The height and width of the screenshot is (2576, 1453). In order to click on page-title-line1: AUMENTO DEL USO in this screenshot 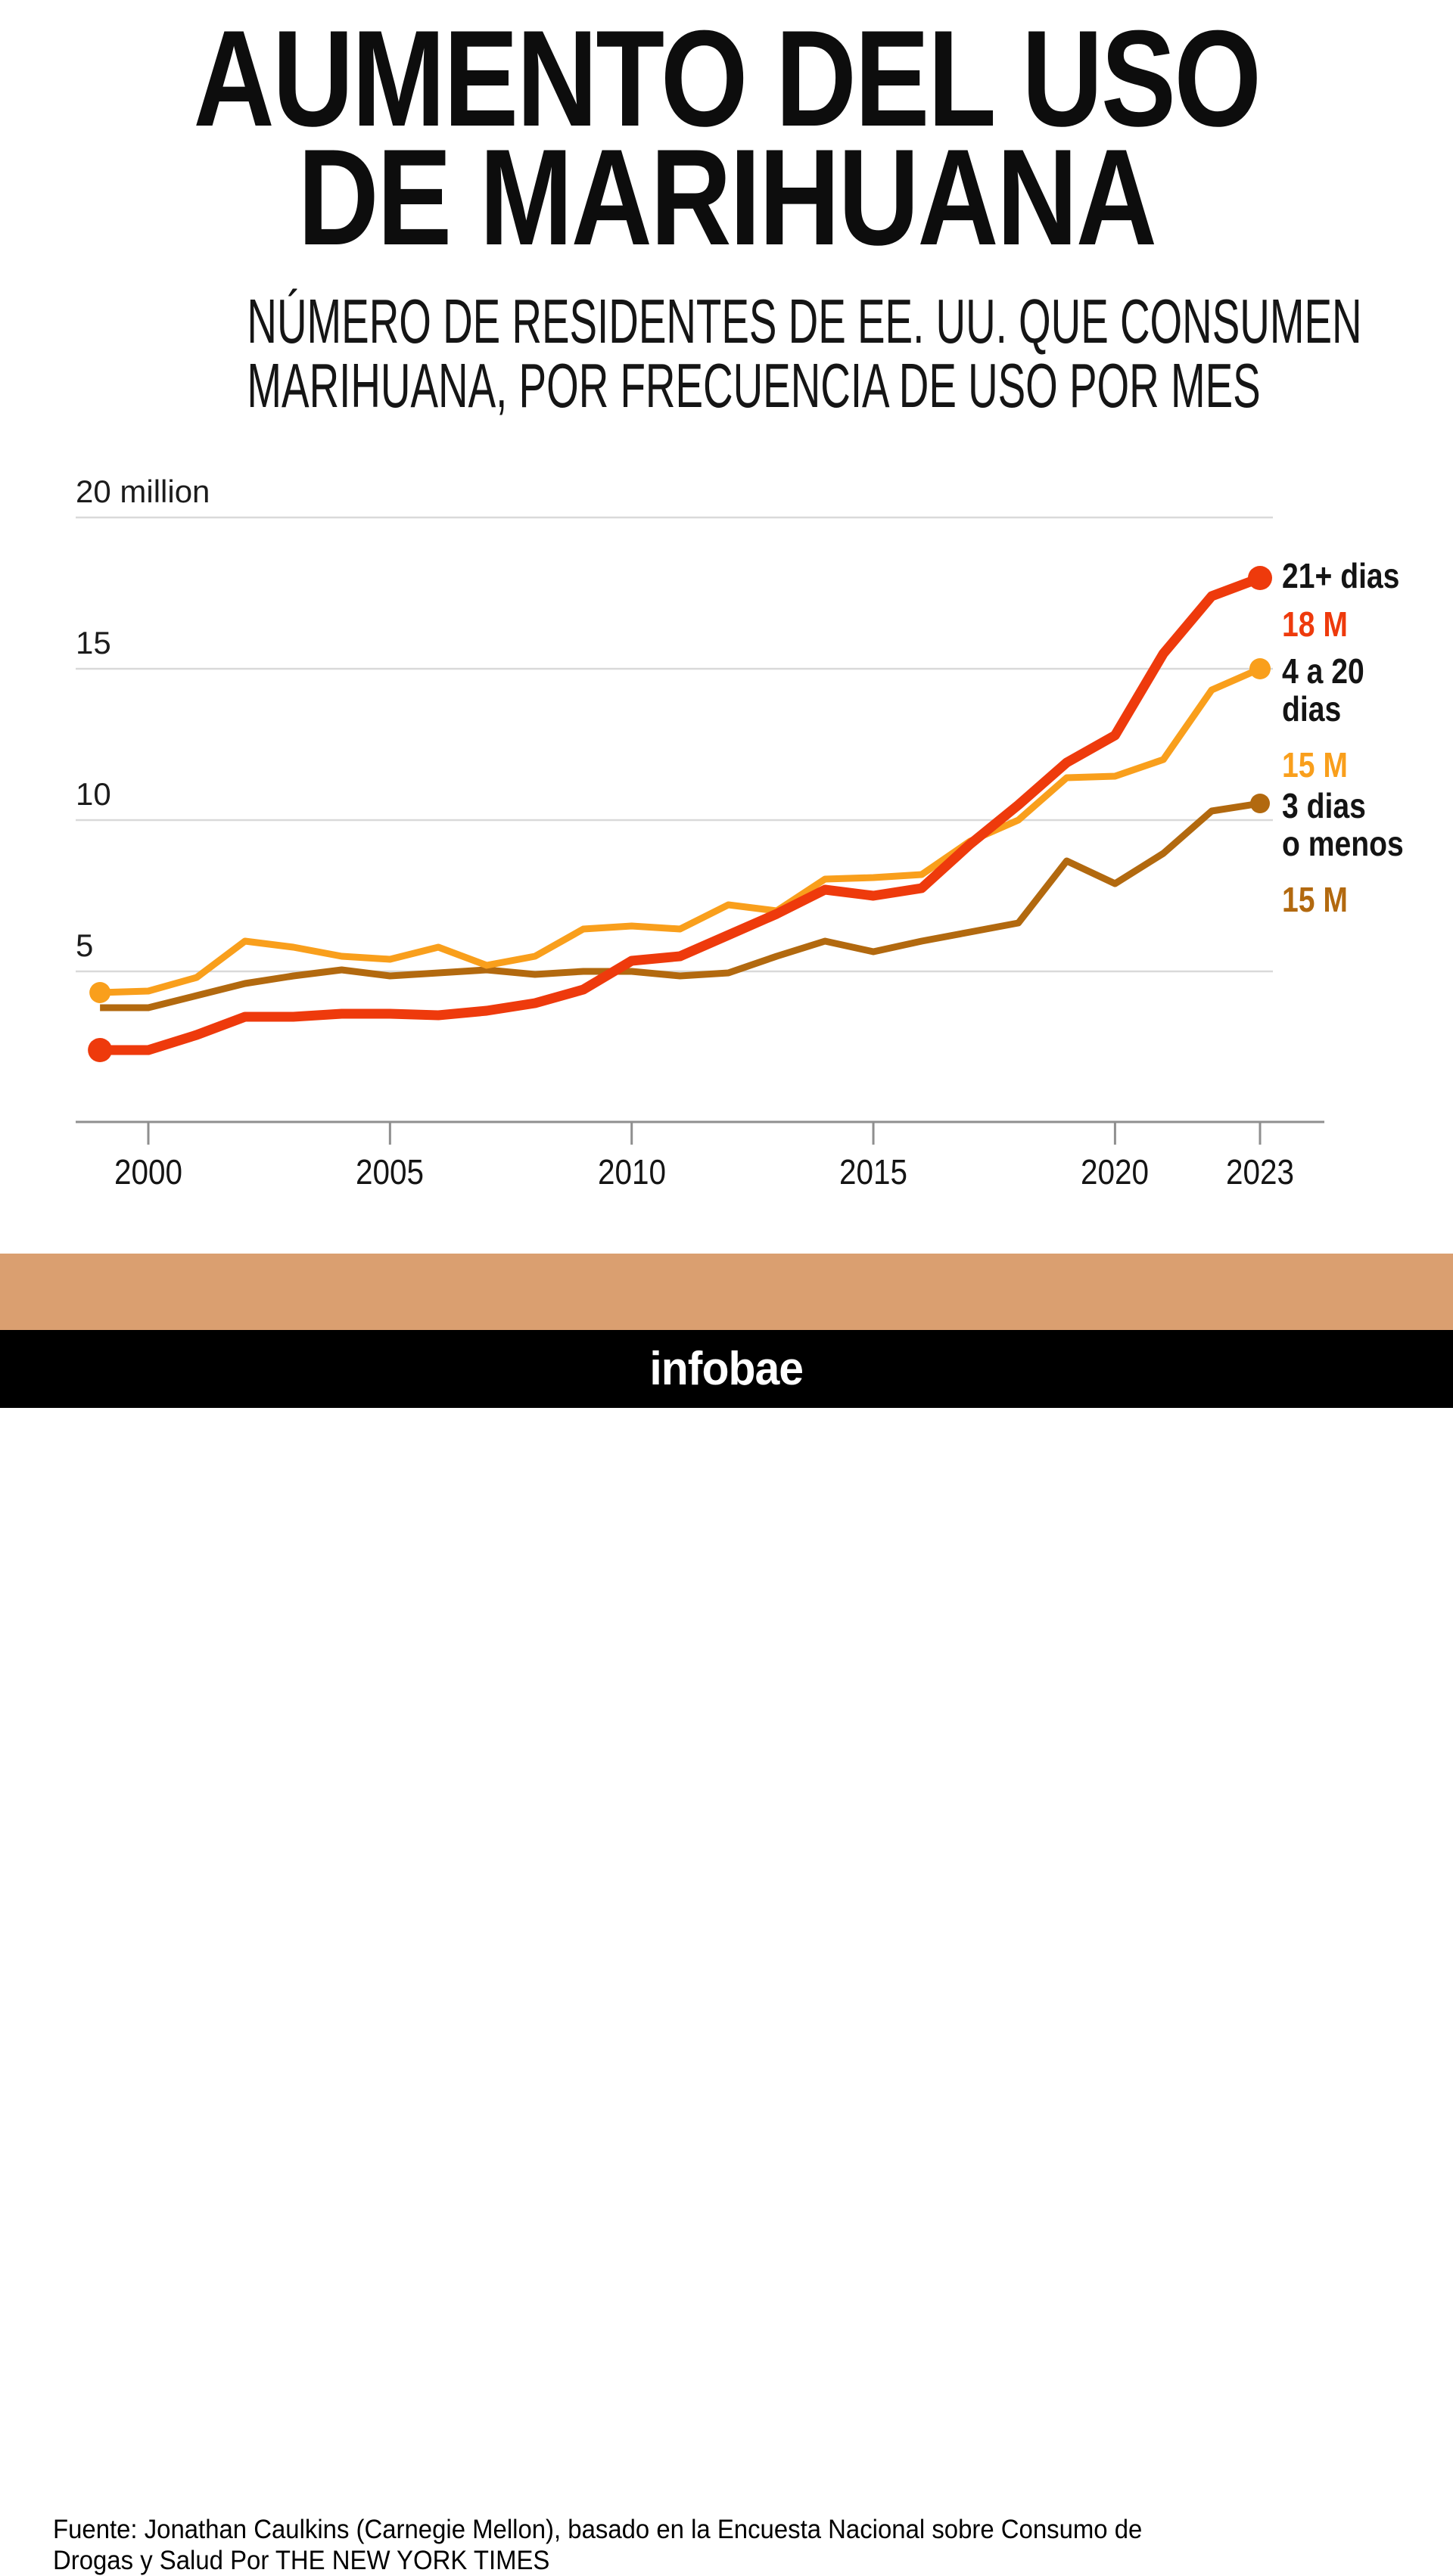, I will do `click(727, 78)`.